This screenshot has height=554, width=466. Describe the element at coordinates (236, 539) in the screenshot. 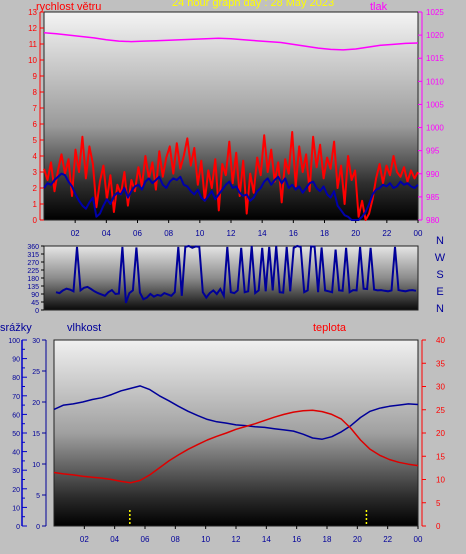

I see `humidity-time-tick-label: 12` at that location.